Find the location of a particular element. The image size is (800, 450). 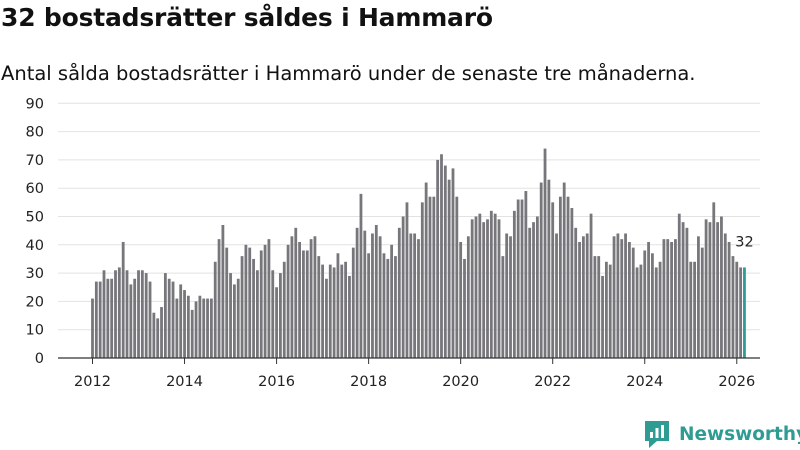

x-tick-label: 2016 is located at coordinates (276, 382).